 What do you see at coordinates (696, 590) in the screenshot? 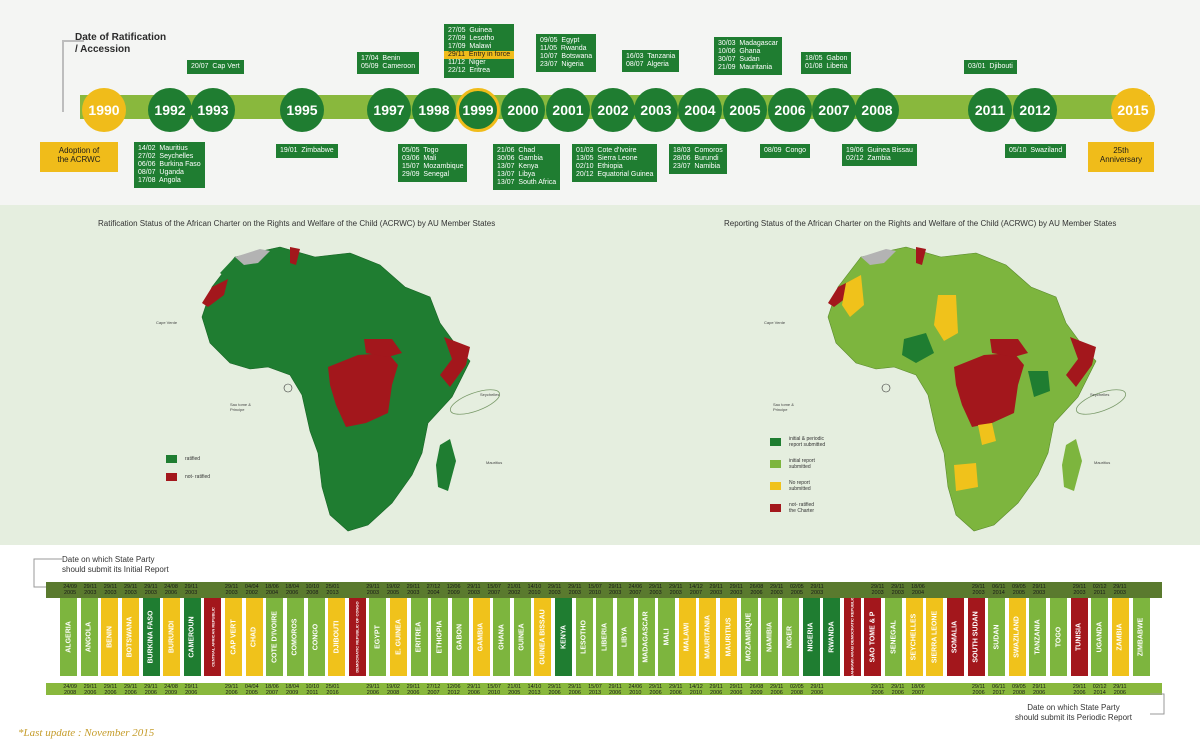
I see `initial-report-date: 14/12 2007` at bounding box center [696, 590].